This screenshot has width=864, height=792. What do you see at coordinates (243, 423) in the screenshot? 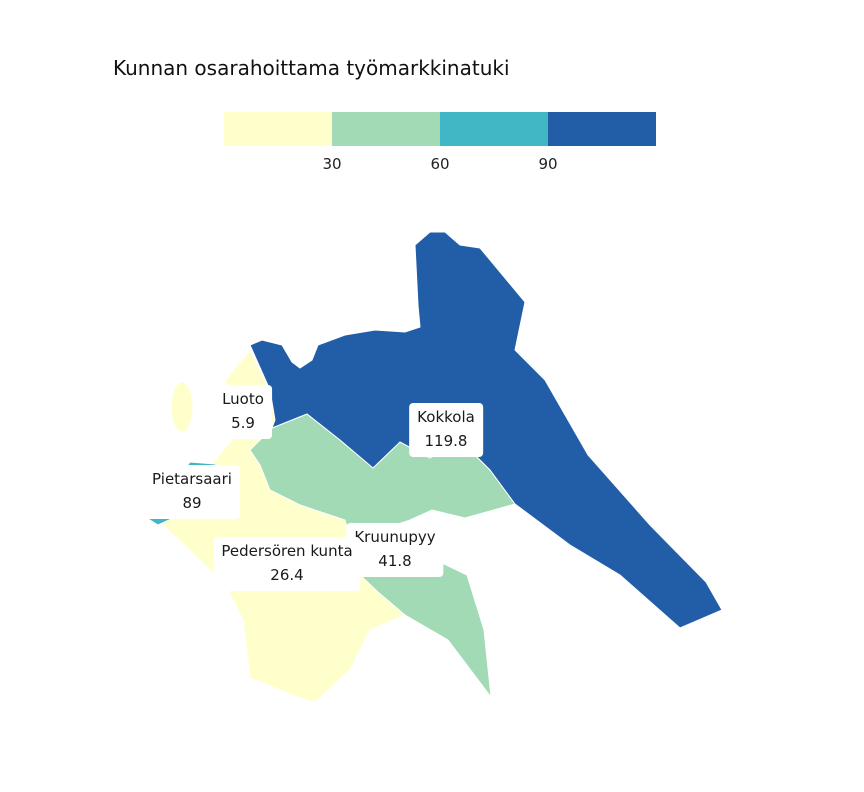
I see `label-luoto-value: 5.9` at bounding box center [243, 423].